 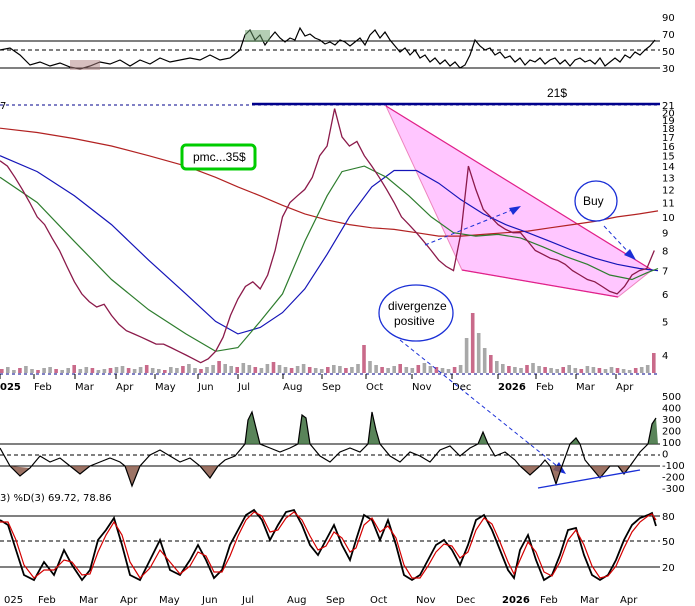 What do you see at coordinates (417, 306) in the screenshot?
I see `divergence-label-1: divergenze` at bounding box center [417, 306].